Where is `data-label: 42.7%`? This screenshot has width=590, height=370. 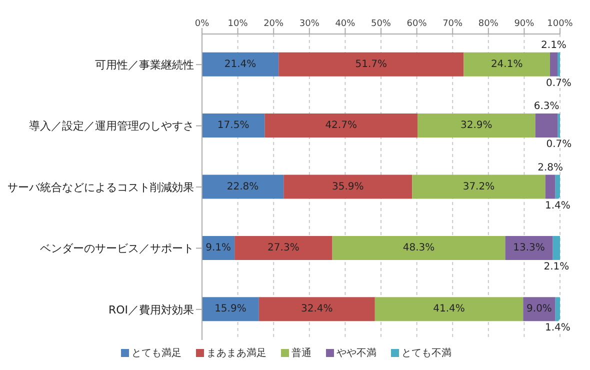
data-label: 42.7% is located at coordinates (341, 126).